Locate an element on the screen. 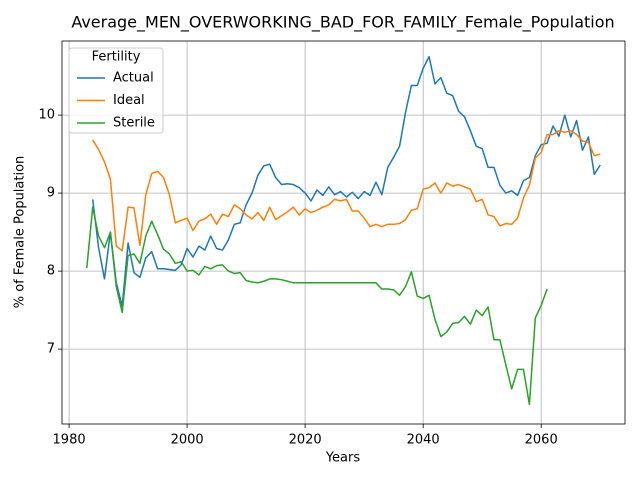  y-tick-label: 10 is located at coordinates (46, 115).